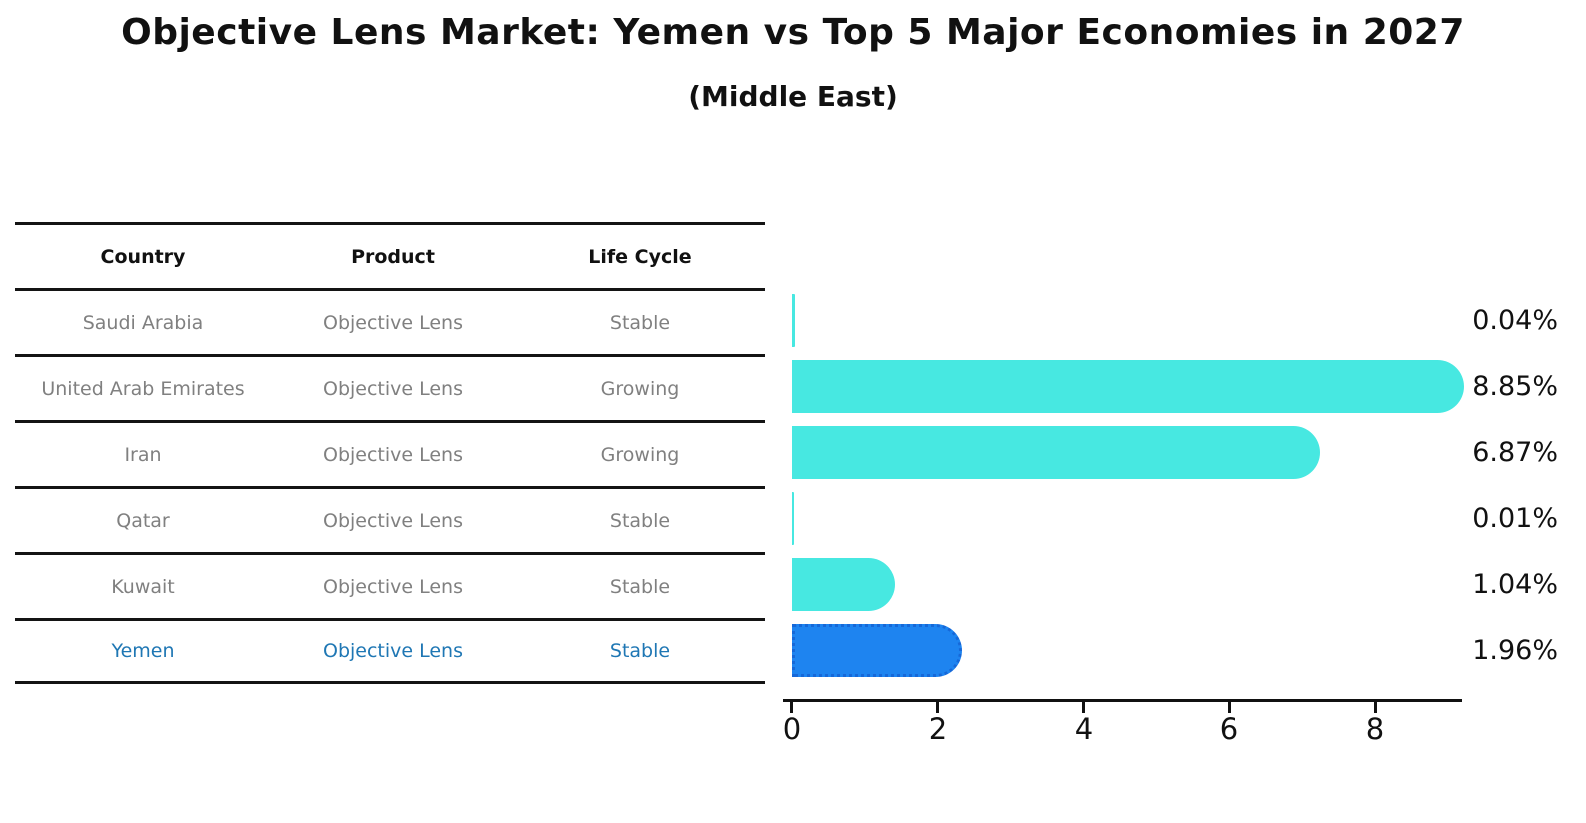 The width and height of the screenshot is (1586, 823). Describe the element at coordinates (1515, 650) in the screenshot. I see `value-label: 1.96%` at that location.